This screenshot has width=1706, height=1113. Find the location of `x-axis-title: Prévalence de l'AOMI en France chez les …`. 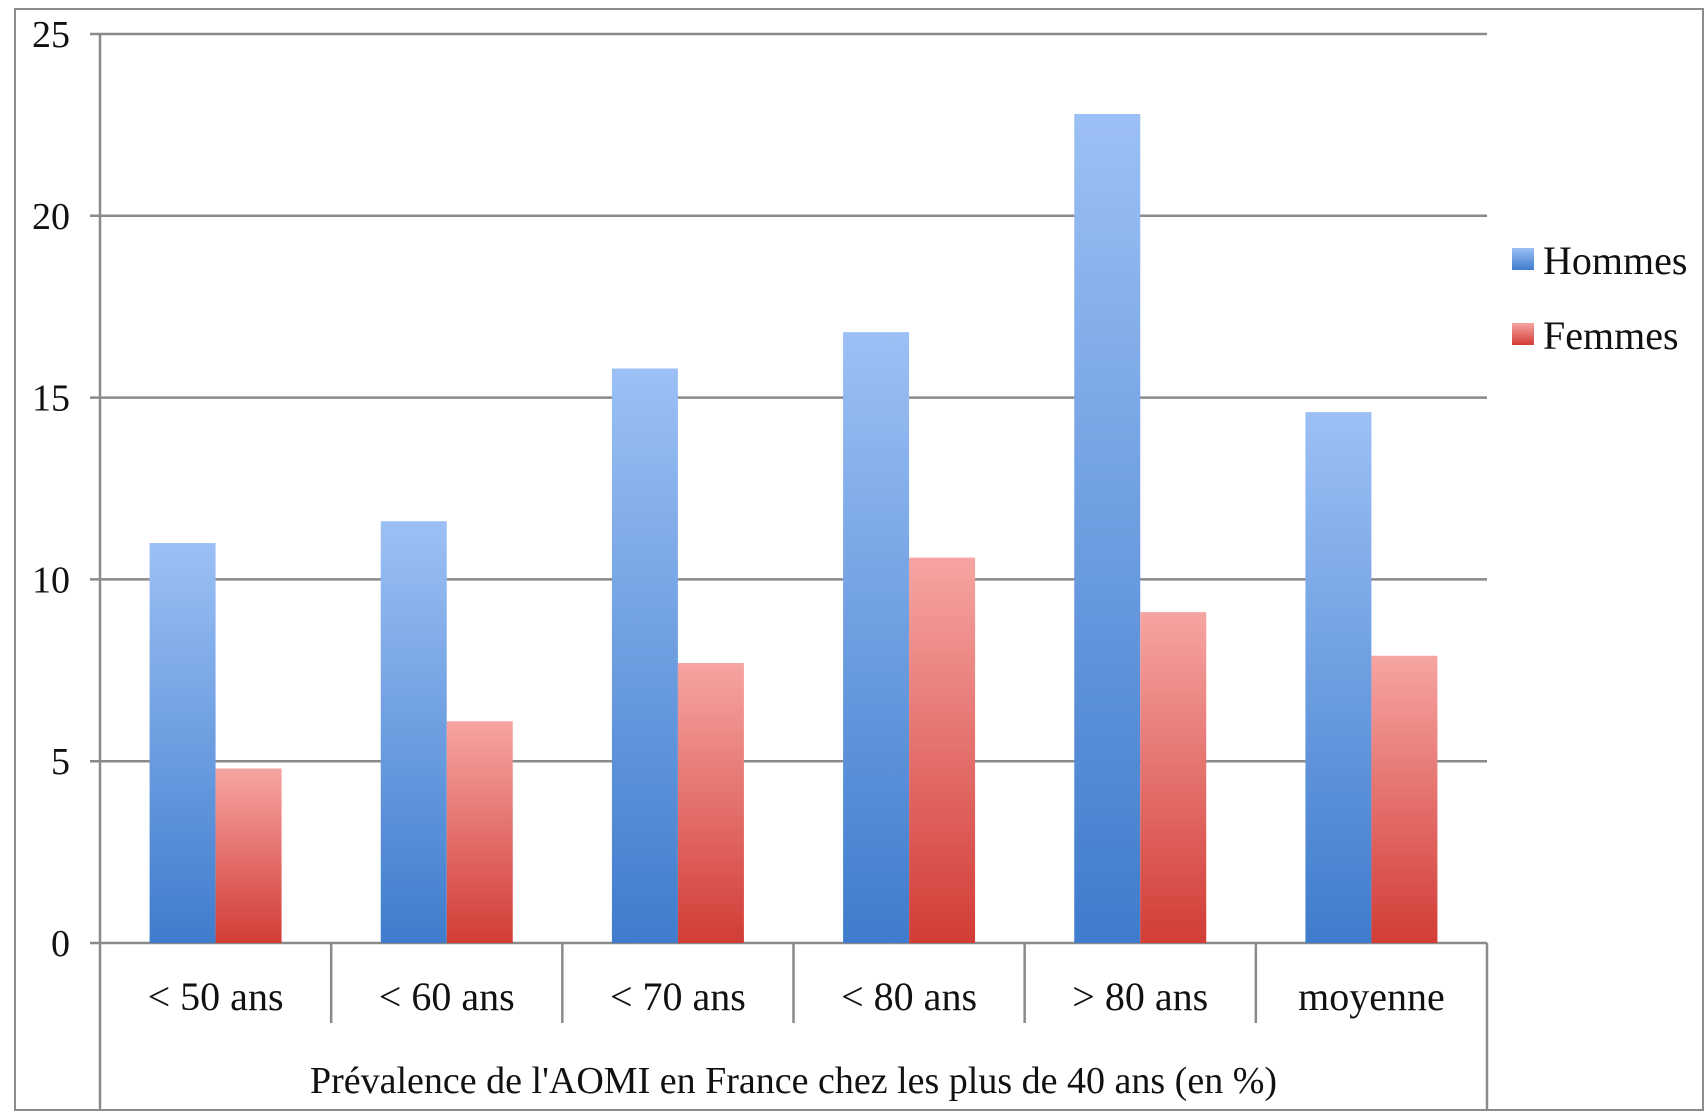

x-axis-title: Prévalence de l'AOMI en France chez les … is located at coordinates (793, 1081).